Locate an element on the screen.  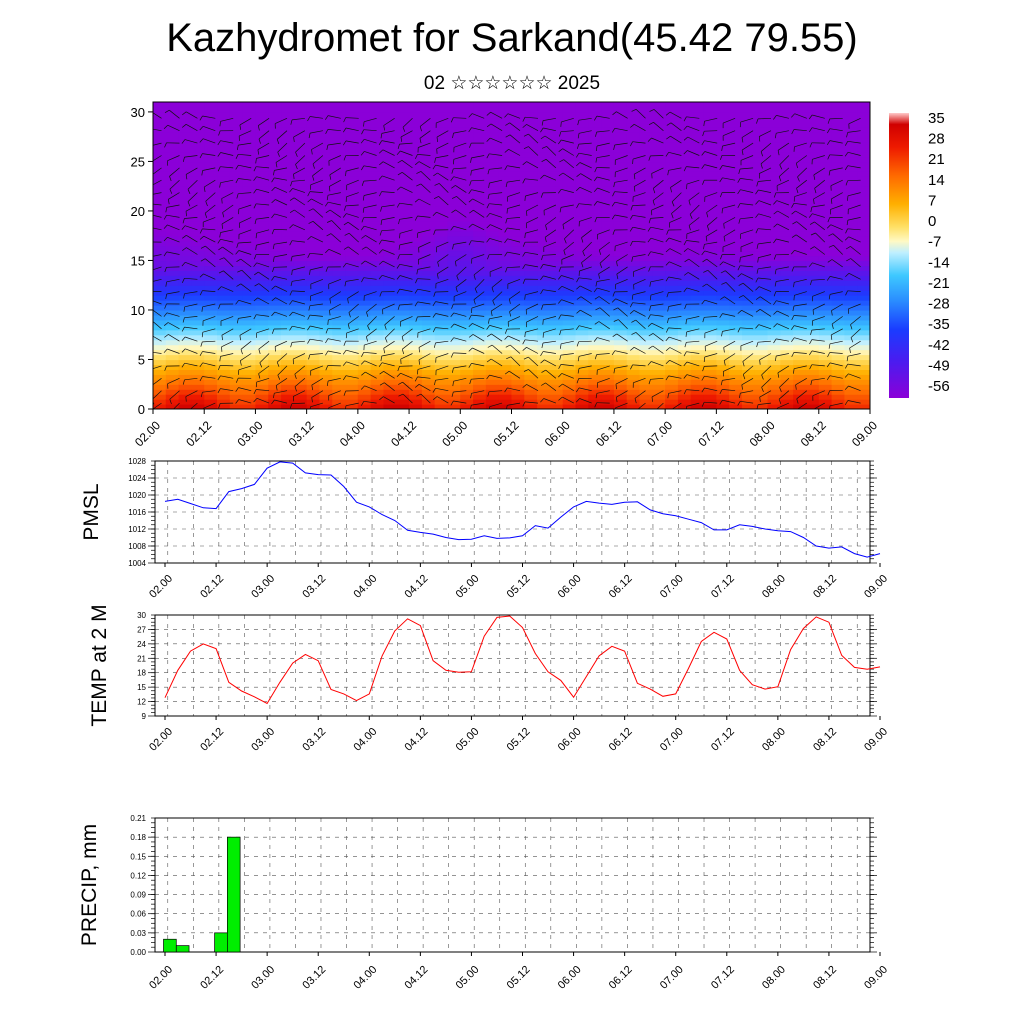
y-tick-label: 5 is located at coordinates (141, 359).